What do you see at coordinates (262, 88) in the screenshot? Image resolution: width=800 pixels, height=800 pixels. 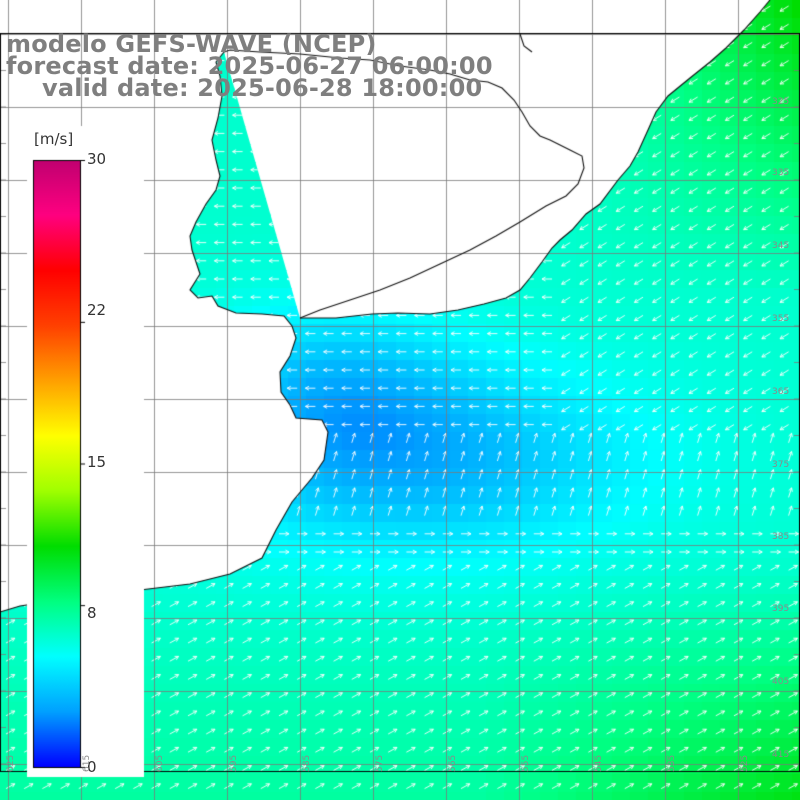 I see `title-valid-date: valid date: 2025-06-28 18:00:00` at bounding box center [262, 88].